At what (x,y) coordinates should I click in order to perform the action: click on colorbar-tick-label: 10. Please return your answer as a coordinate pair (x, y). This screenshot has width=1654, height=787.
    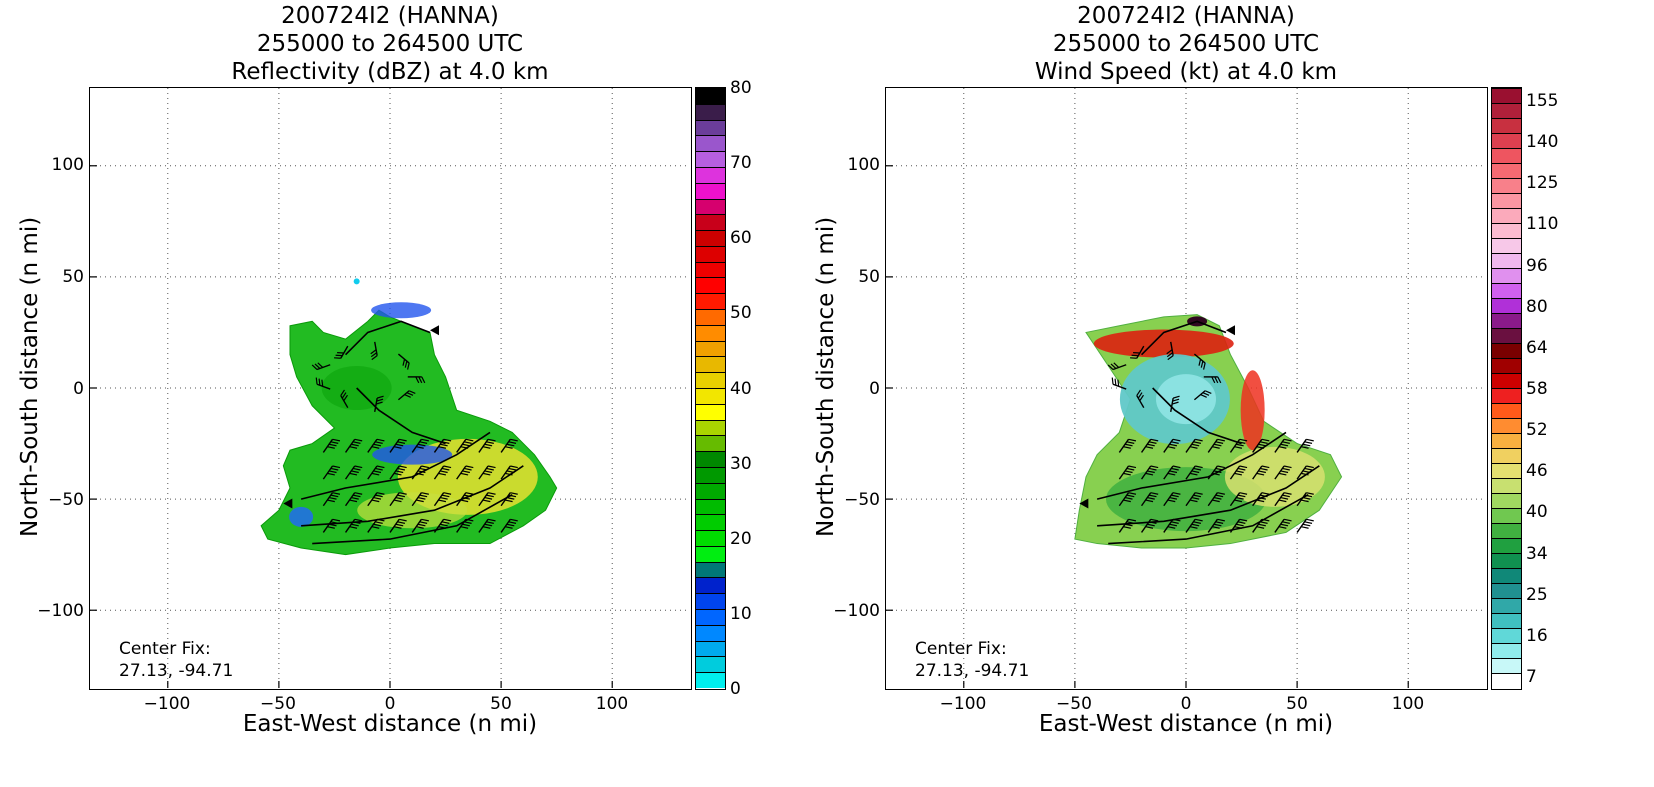
    Looking at the image, I should click on (741, 613).